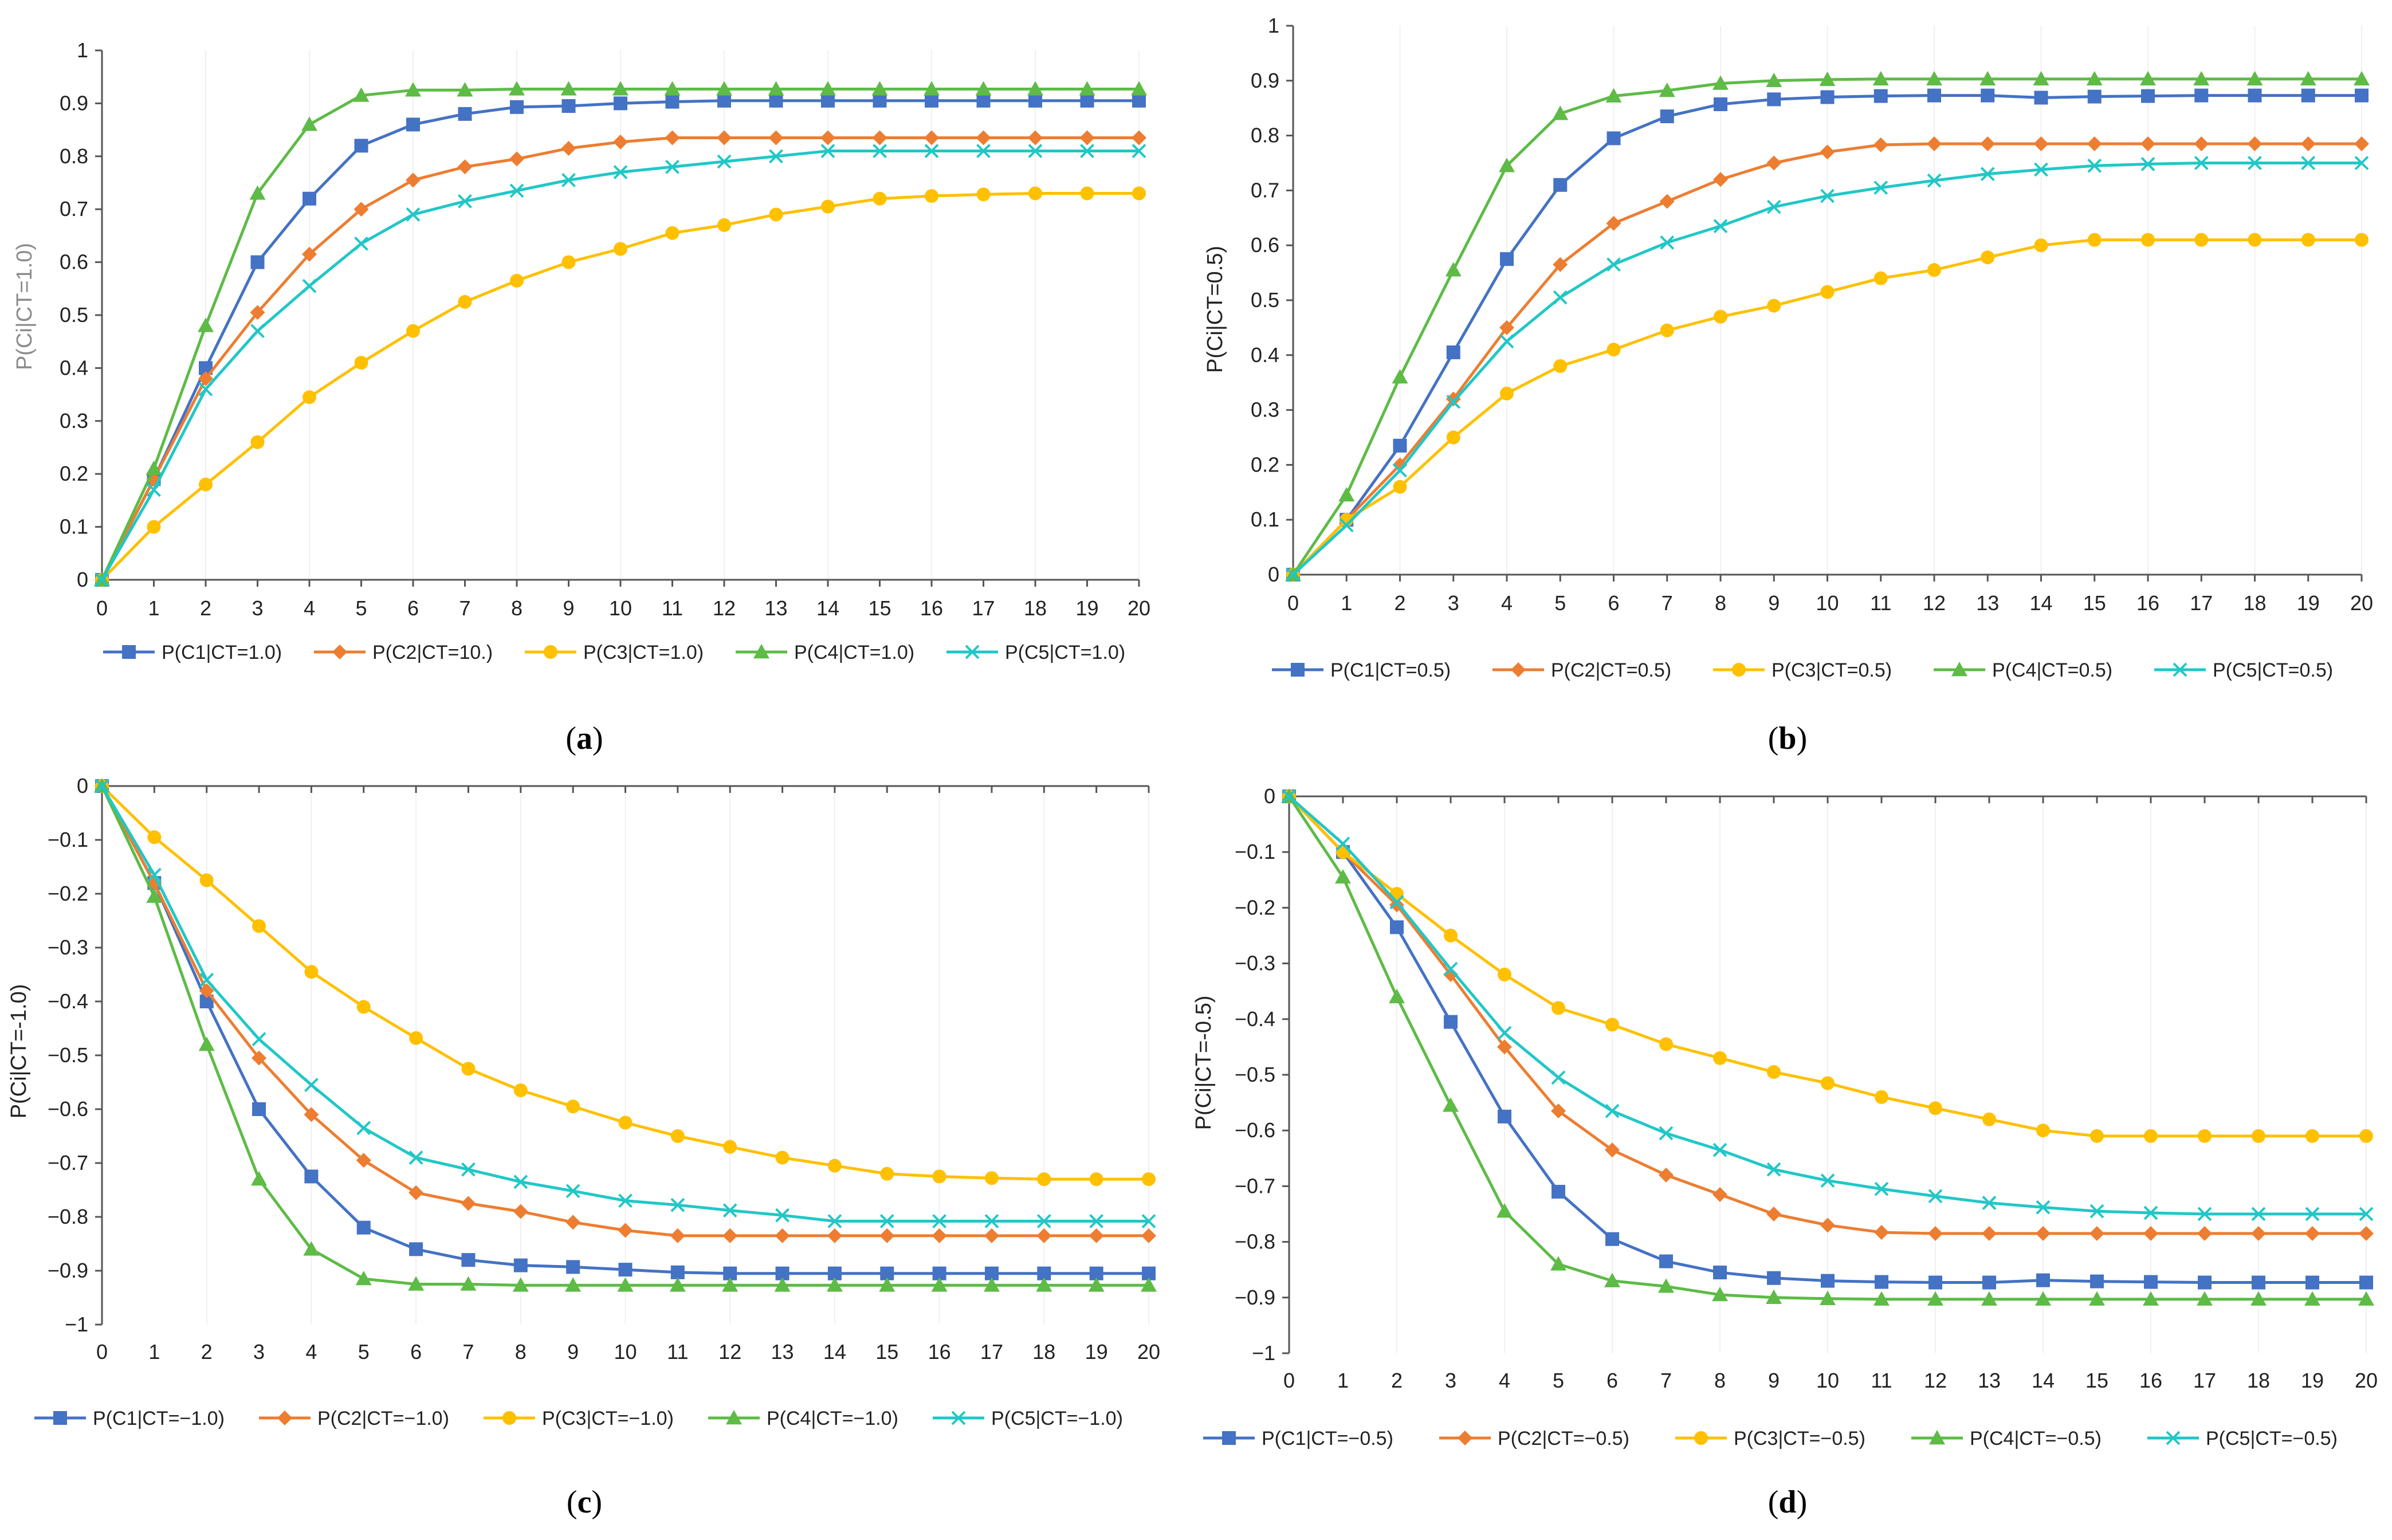 The width and height of the screenshot is (2392, 1540). I want to click on legend-item-C3: P(C3|CT=0.5), so click(1802, 670).